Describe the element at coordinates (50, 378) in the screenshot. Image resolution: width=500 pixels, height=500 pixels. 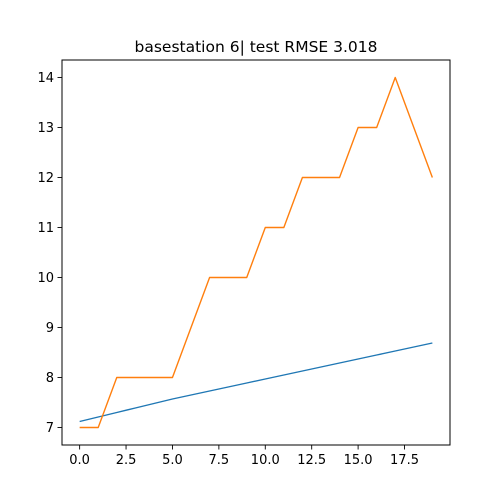
I see `y-tick-label: 8` at that location.